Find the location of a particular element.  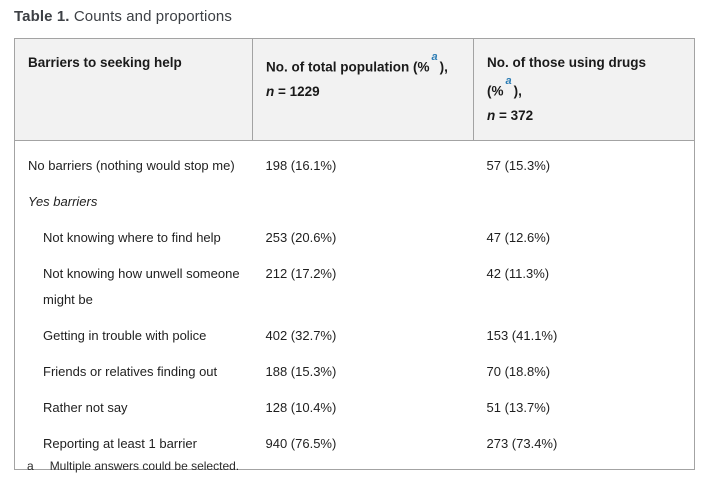

row-label: Friends or relatives finding out is located at coordinates (133, 371).